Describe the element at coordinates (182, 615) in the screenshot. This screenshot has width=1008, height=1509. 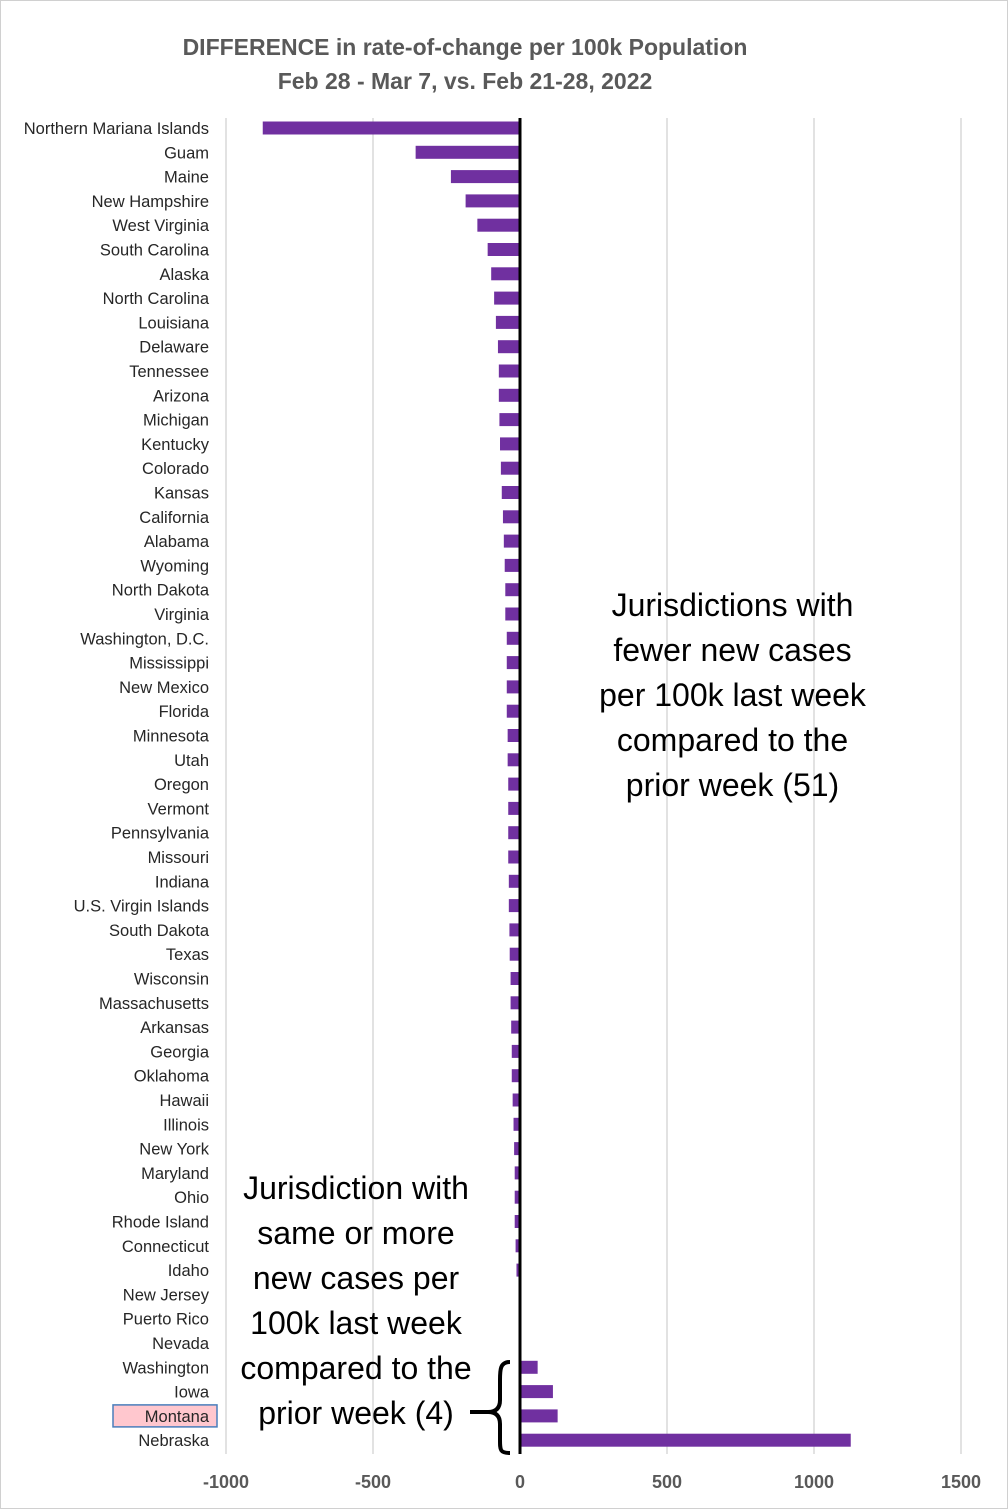
I see `category-label: Virginia` at that location.